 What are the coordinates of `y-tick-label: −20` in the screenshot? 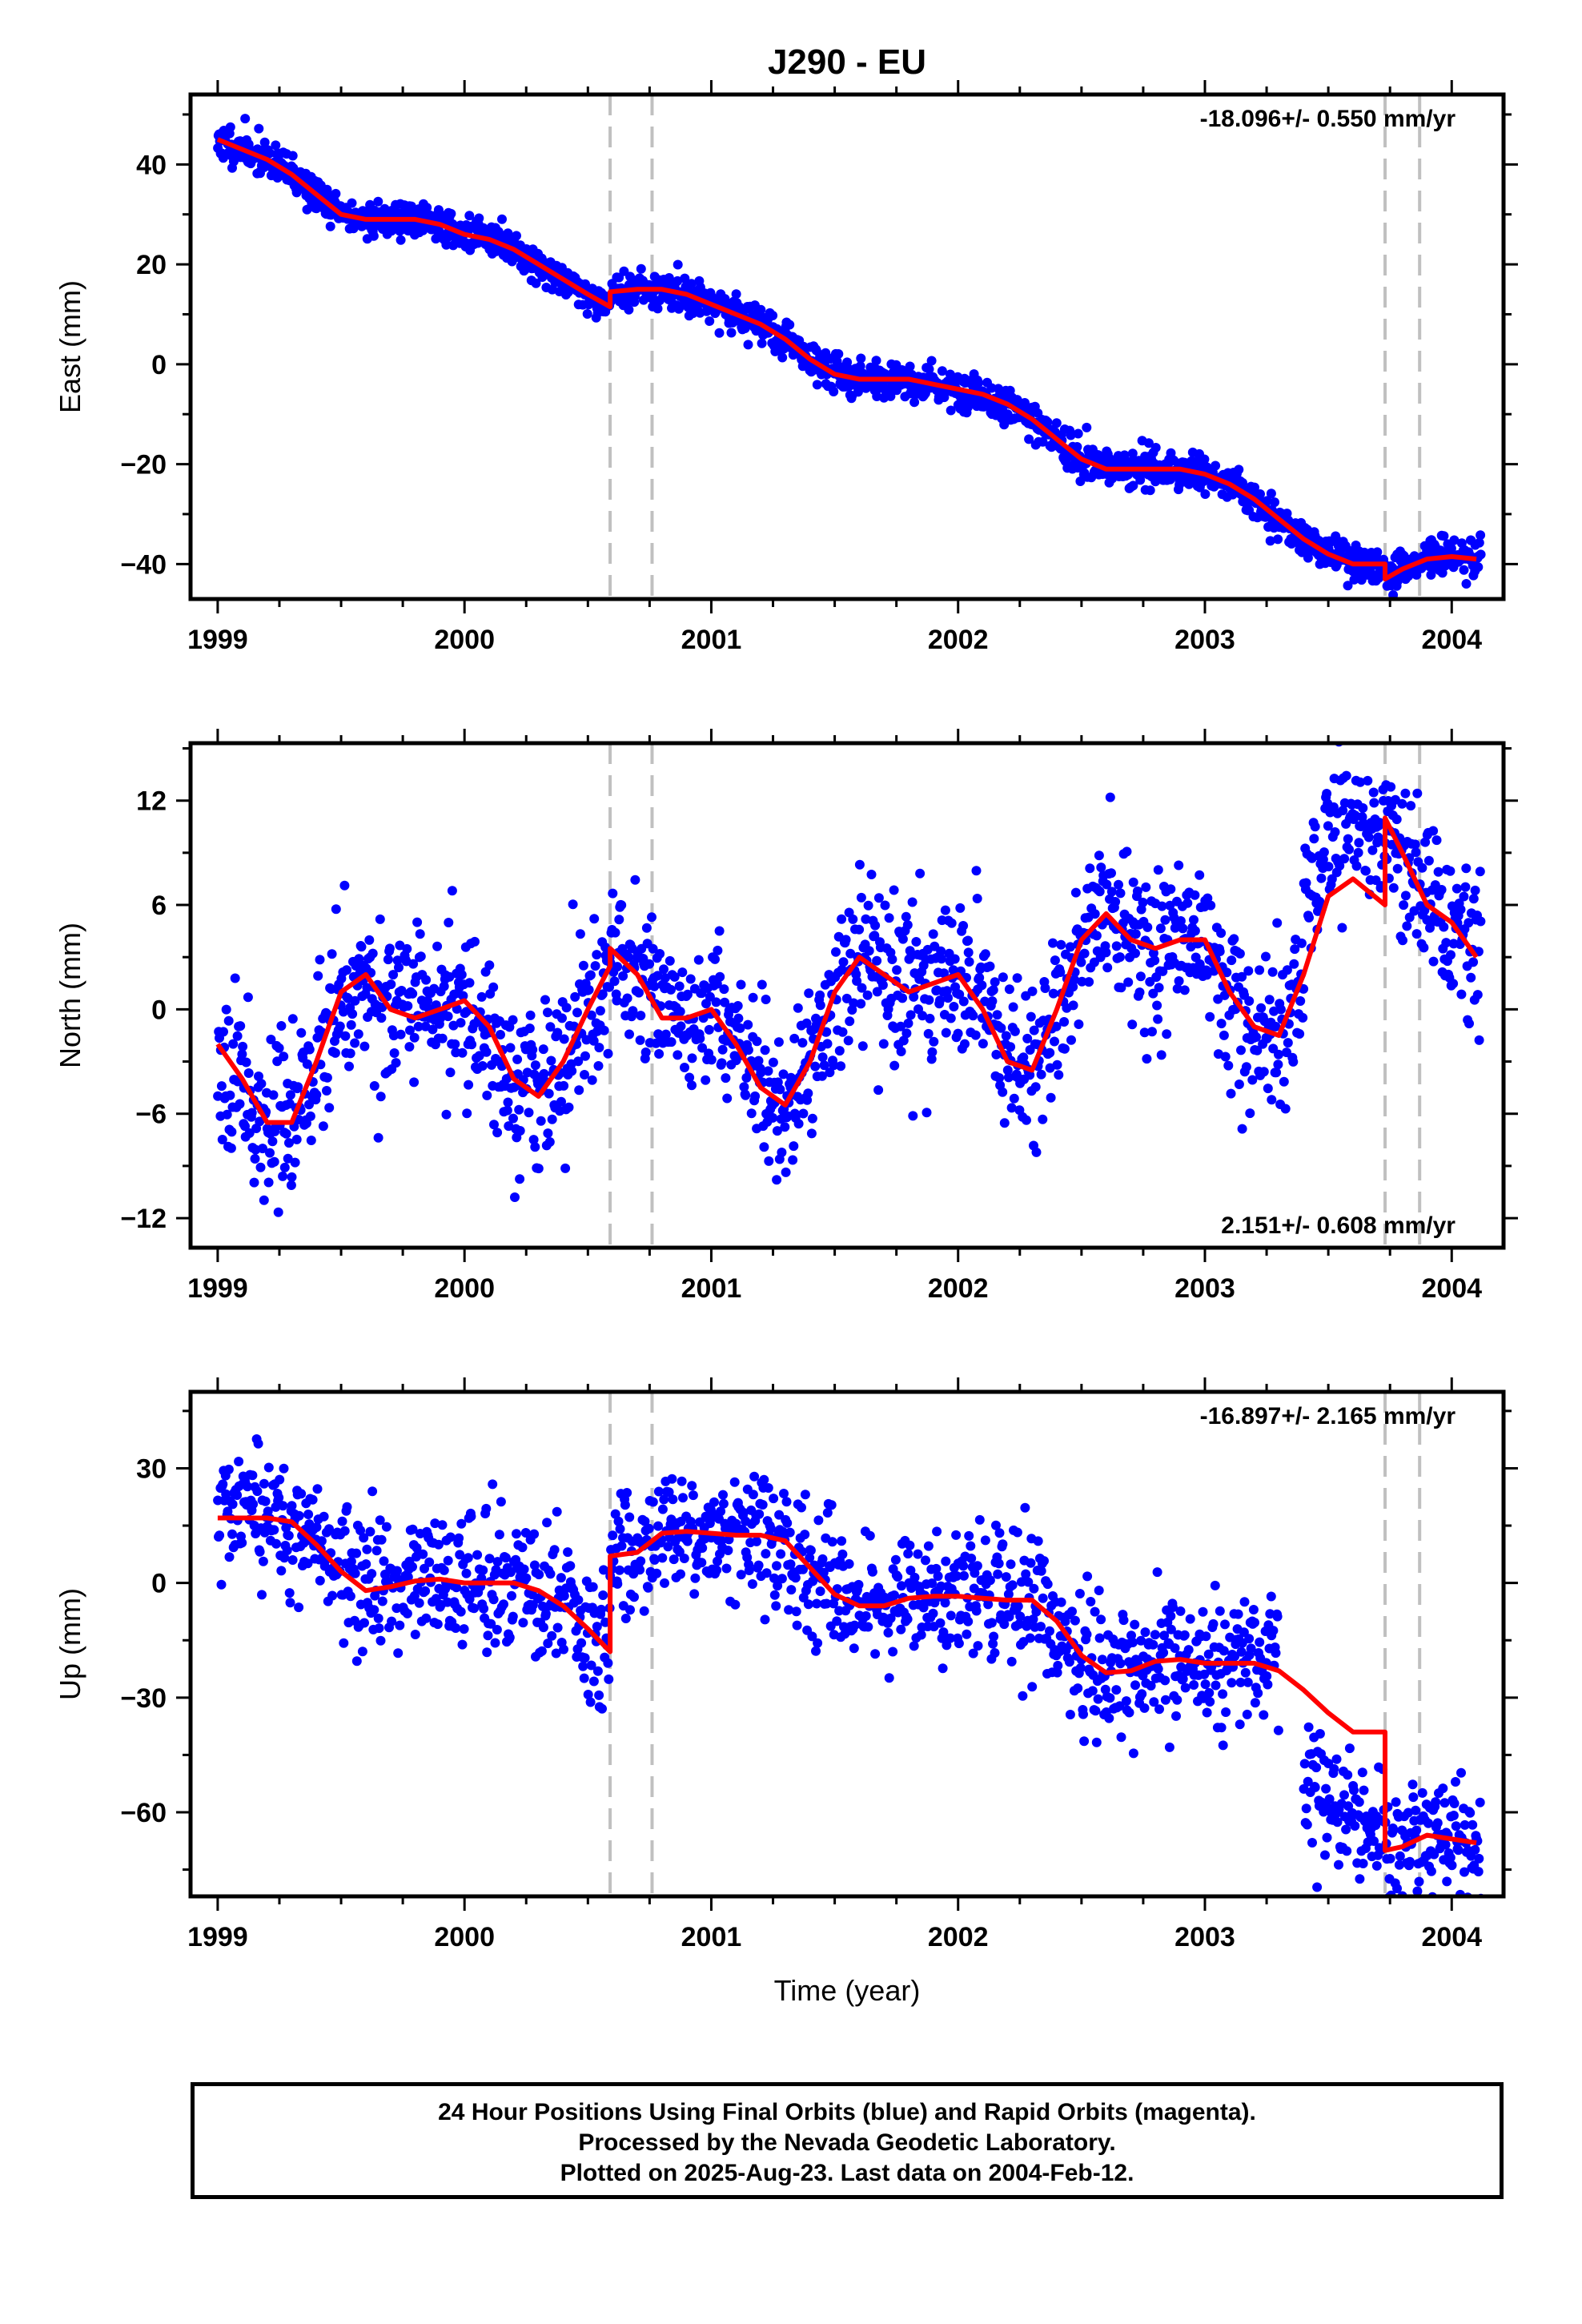 It's located at (144, 465).